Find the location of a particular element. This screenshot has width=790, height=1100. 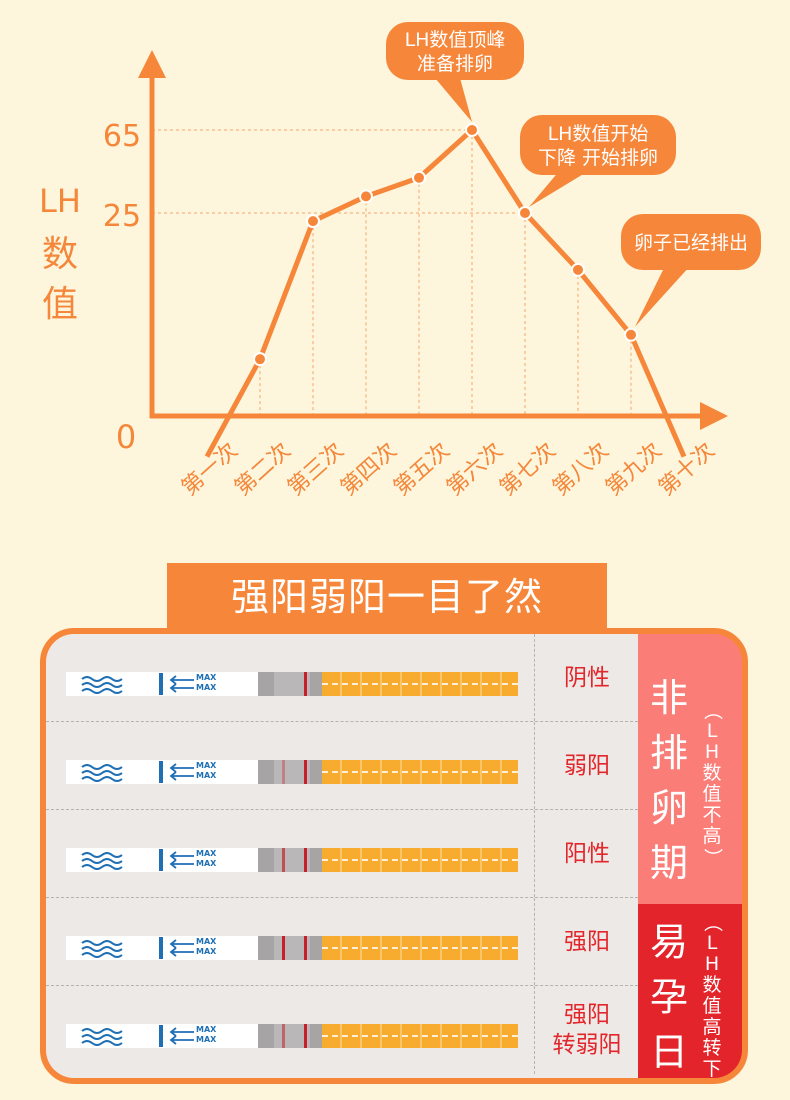

result-row: MAX MAX 阴性 is located at coordinates (342, 678).